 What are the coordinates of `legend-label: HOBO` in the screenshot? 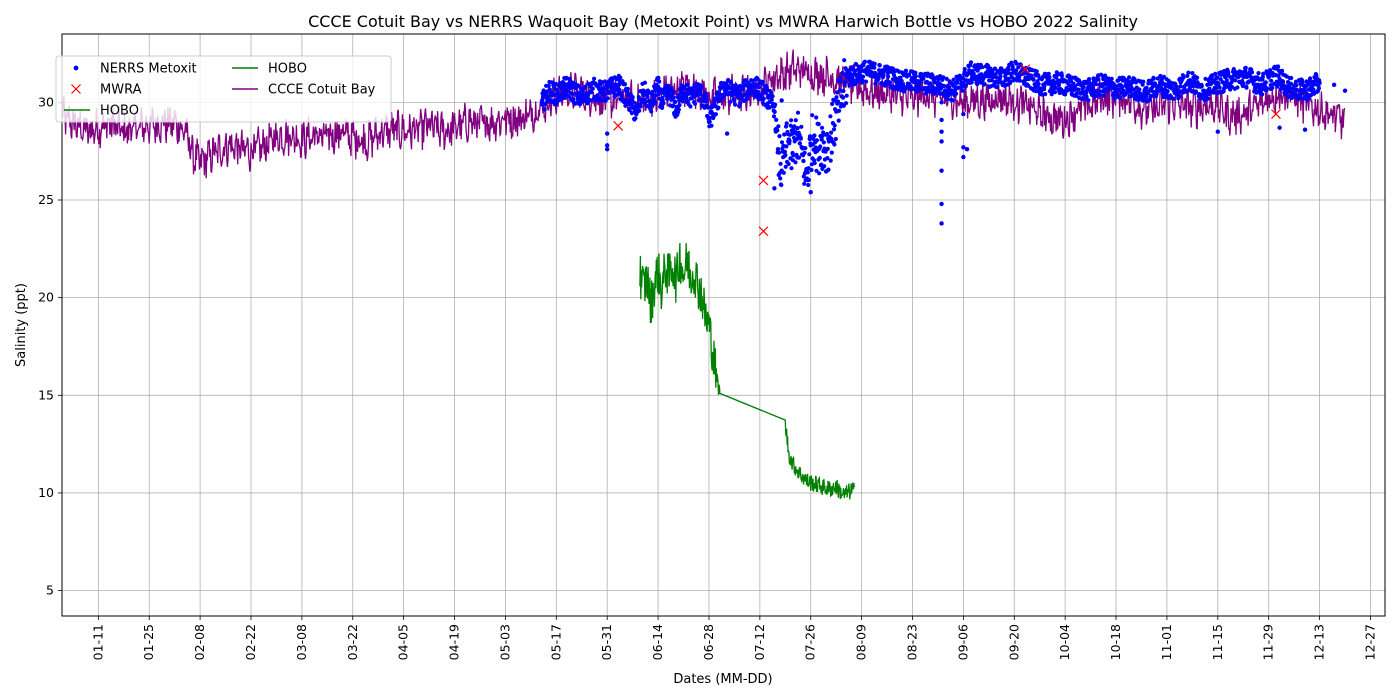 It's located at (287, 69).